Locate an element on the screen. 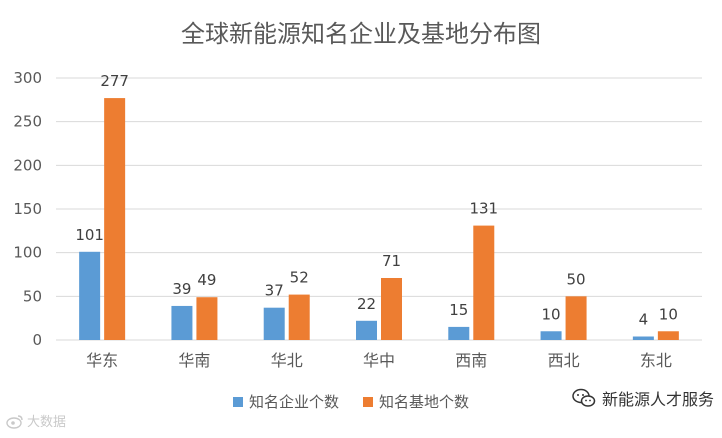  y-tick-label: 100 is located at coordinates (27, 253).